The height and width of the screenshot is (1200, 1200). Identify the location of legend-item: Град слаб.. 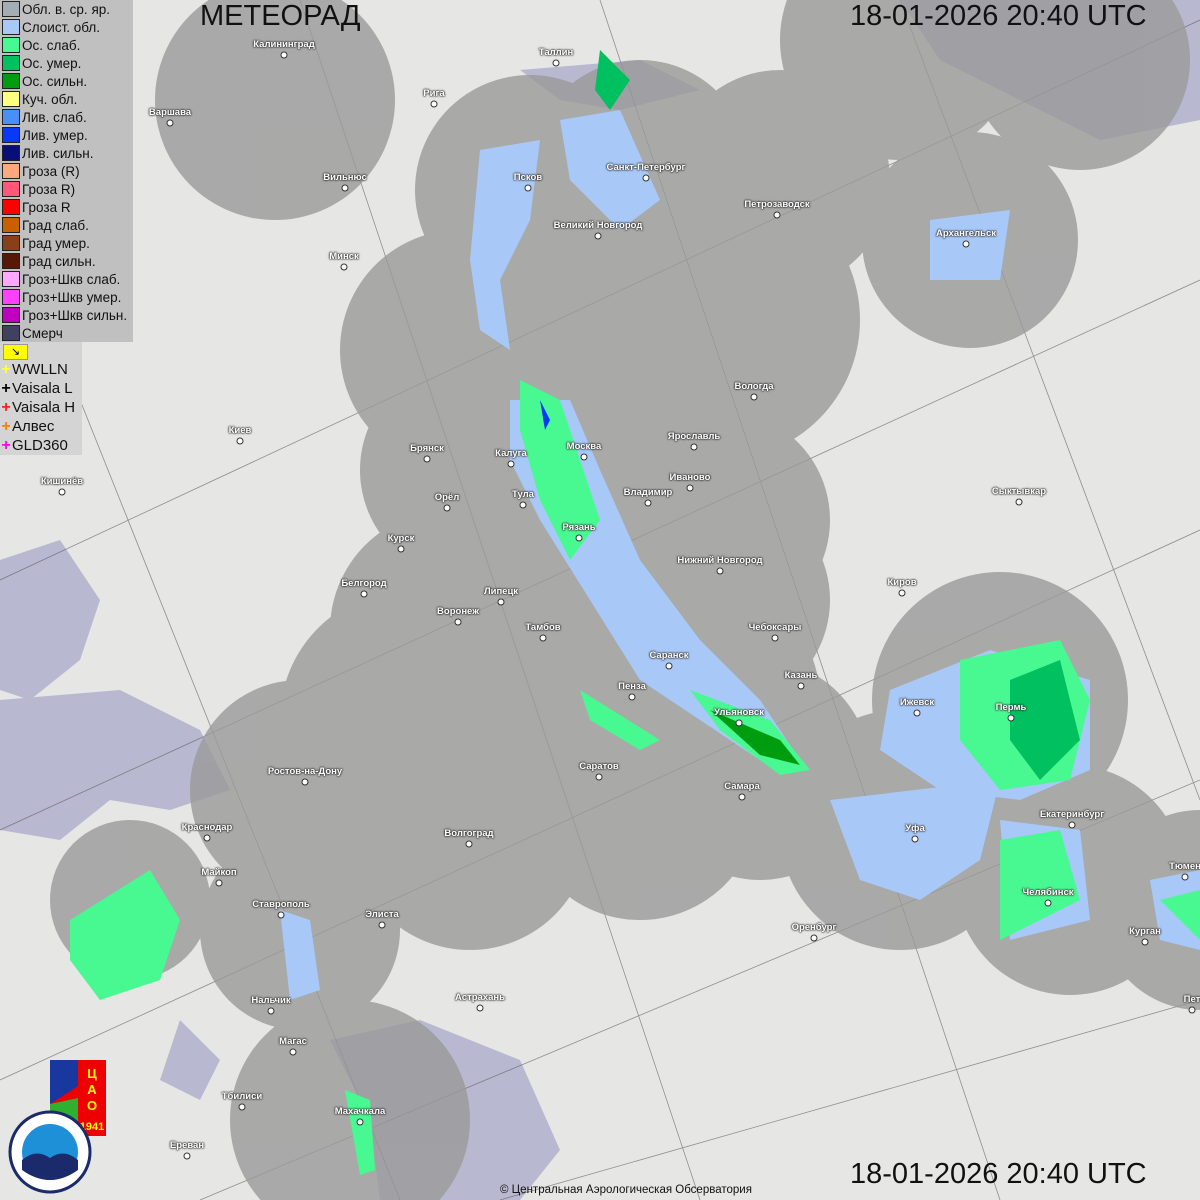
(66, 225).